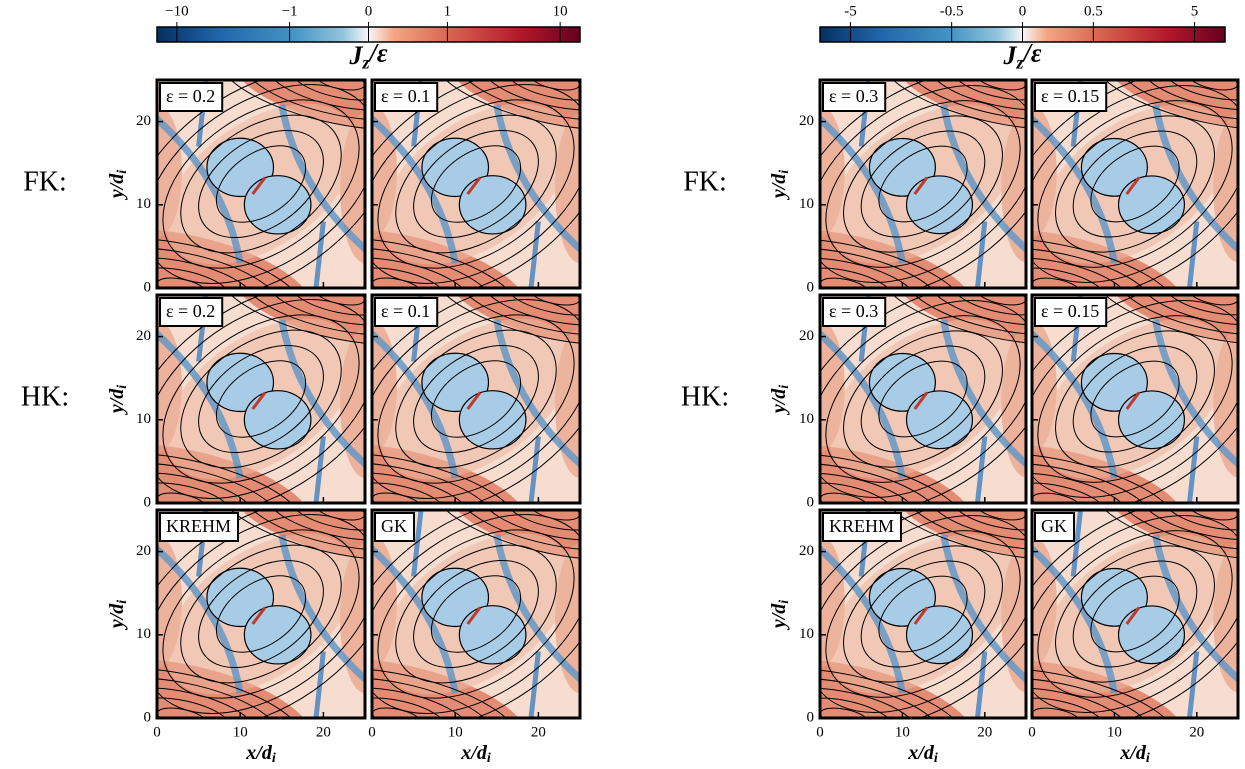  I want to click on row-label: FK:, so click(45, 181).